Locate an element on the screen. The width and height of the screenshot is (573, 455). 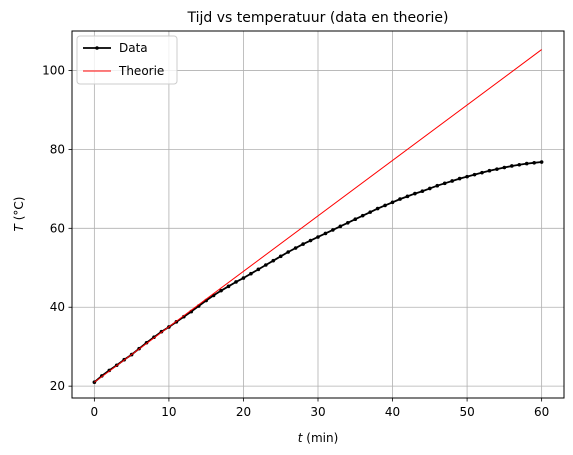
y-axis: 20 40 60 80 100 is located at coordinates (57, 228).